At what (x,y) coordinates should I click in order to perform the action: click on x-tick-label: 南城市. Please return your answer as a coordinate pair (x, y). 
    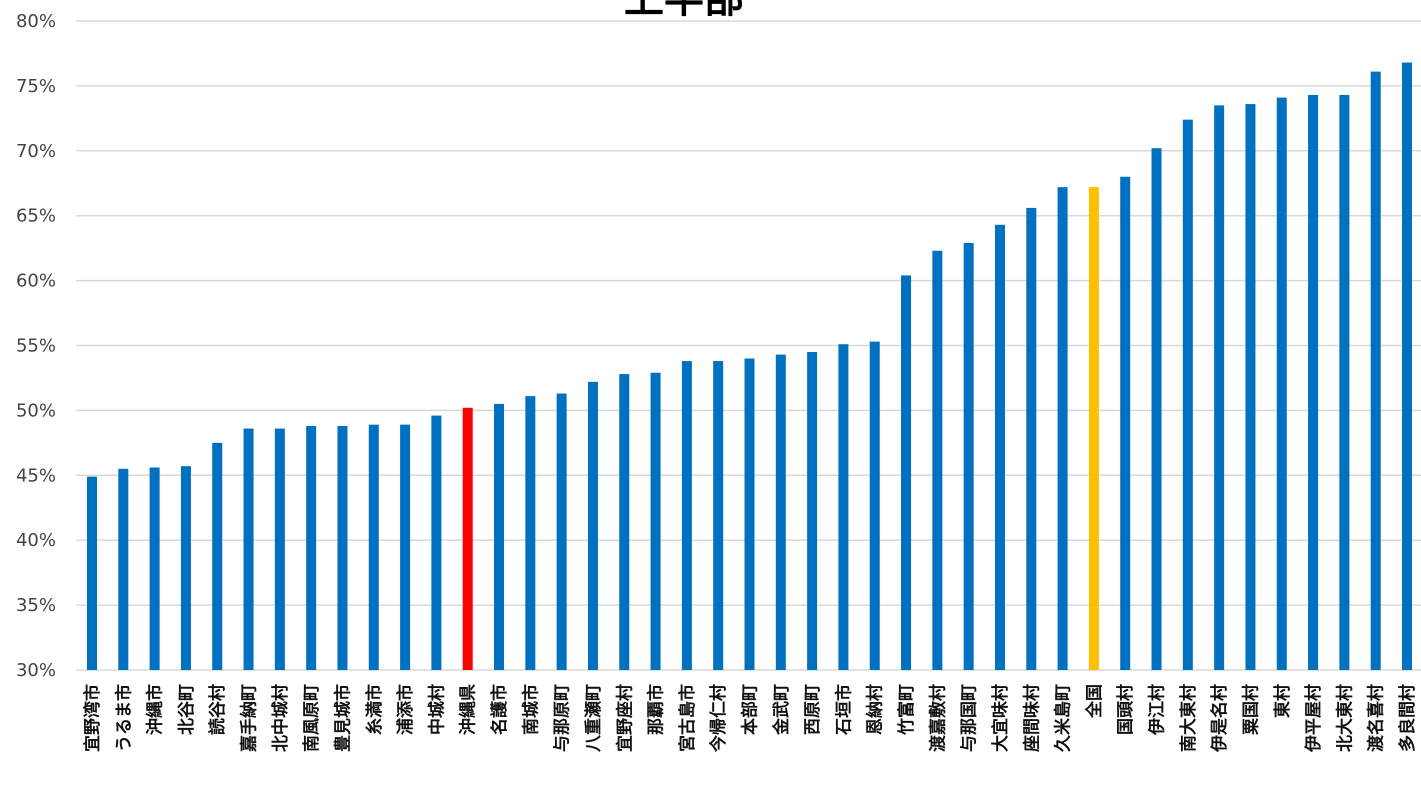
    Looking at the image, I should click on (530, 709).